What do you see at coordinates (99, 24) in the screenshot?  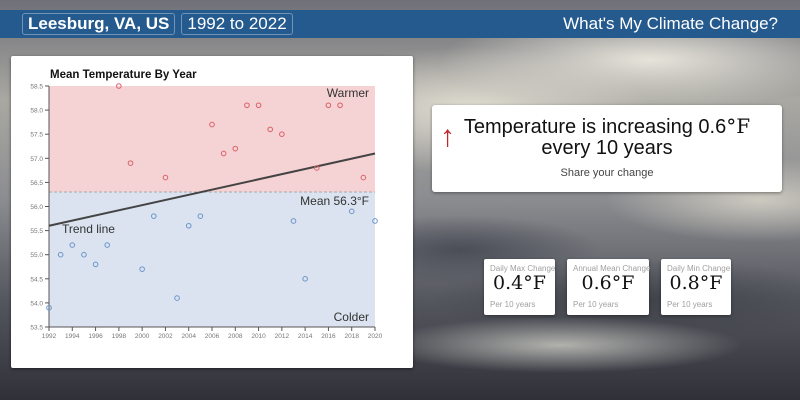 I see `location-selector: Leesburg, VA, US` at bounding box center [99, 24].